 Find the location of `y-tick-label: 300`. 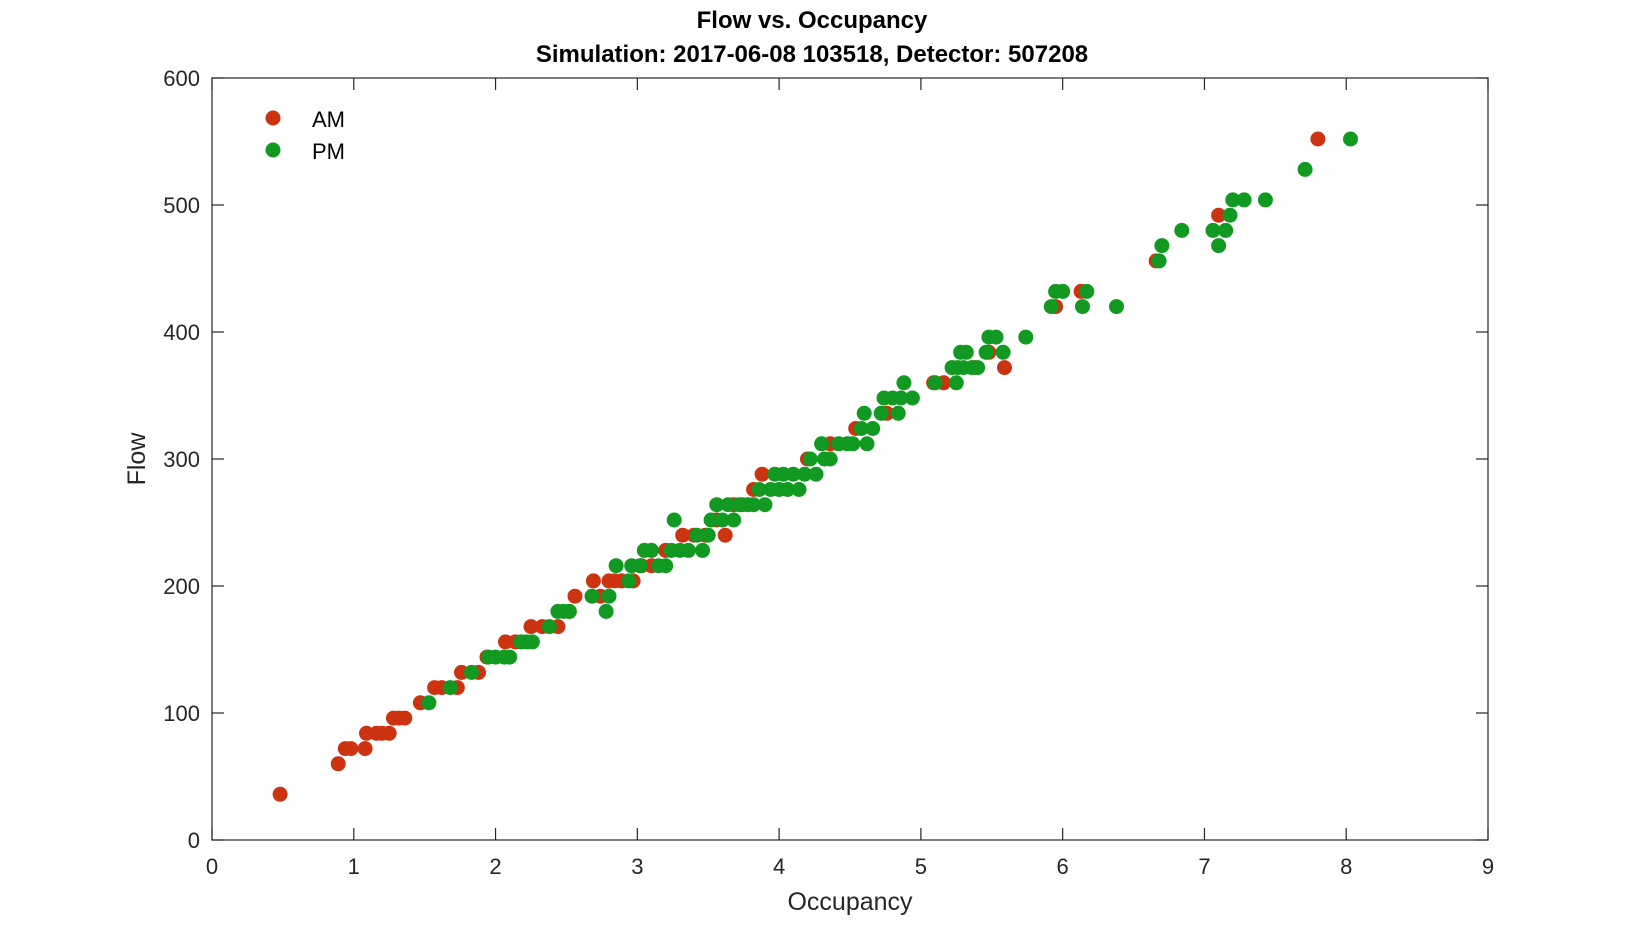

y-tick-label: 300 is located at coordinates (181, 459).